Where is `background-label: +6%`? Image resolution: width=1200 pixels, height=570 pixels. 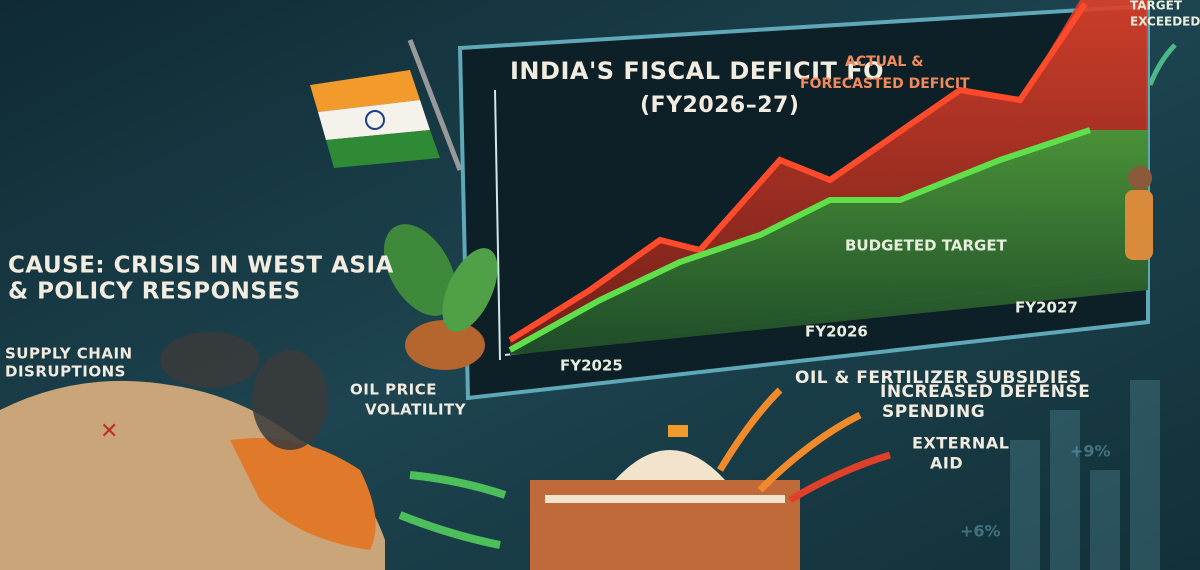 background-label: +6% is located at coordinates (980, 531).